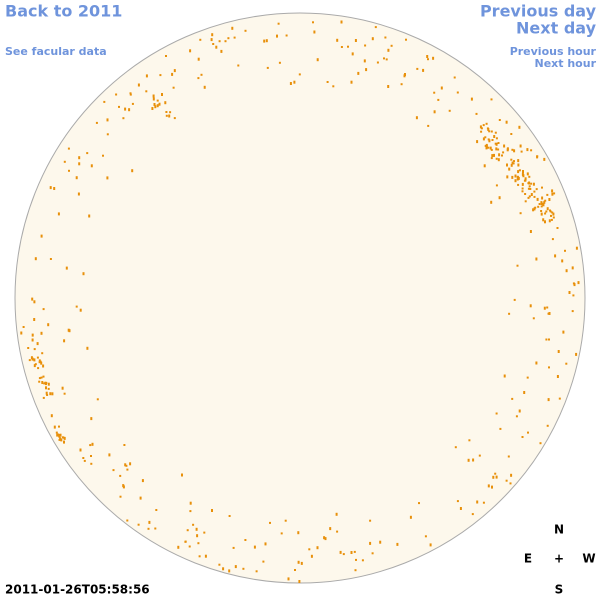  I want to click on back-link: Back to 2011, so click(63, 11).